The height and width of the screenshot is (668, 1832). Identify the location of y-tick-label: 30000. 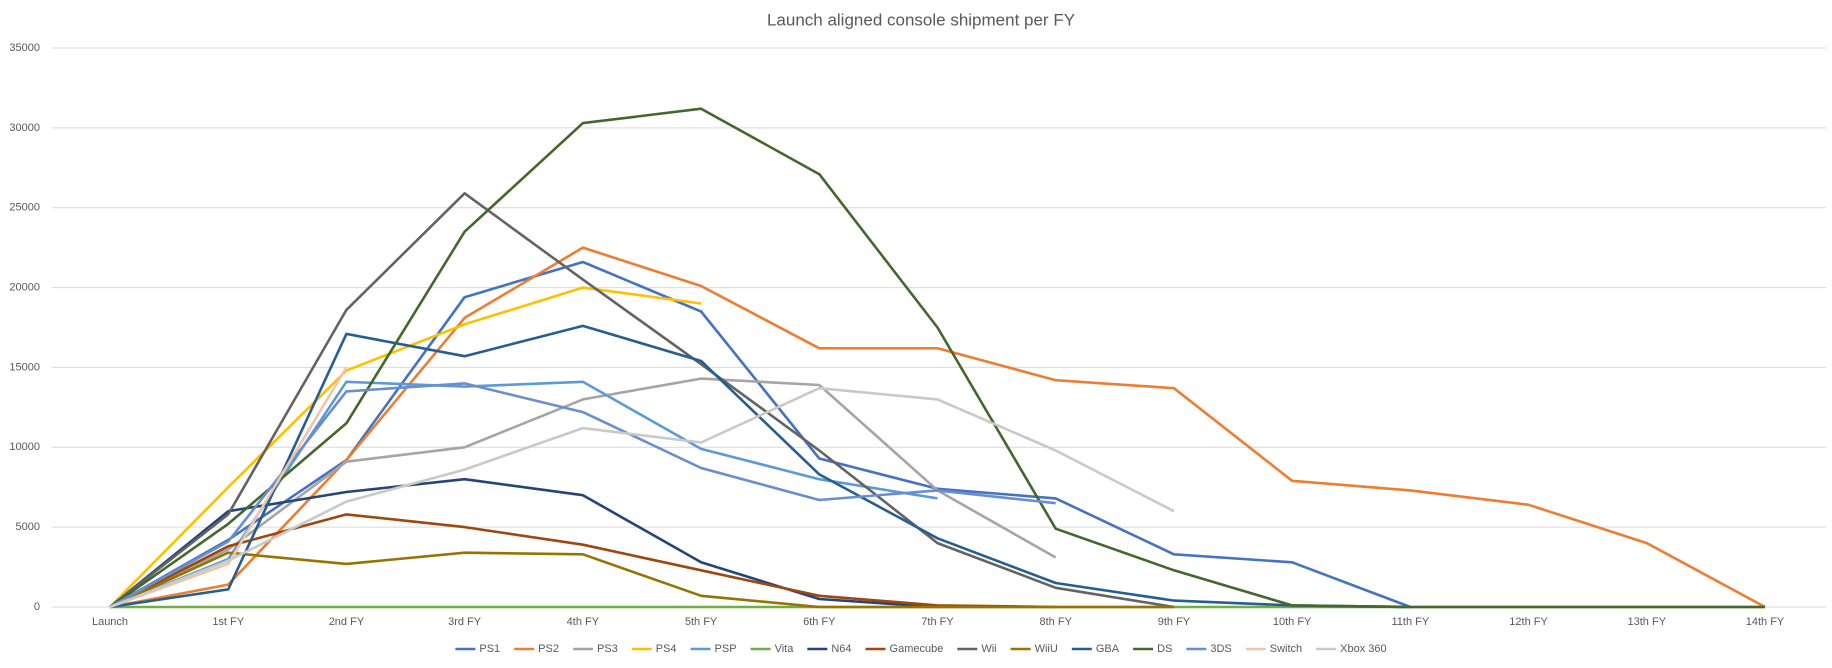
(24, 128).